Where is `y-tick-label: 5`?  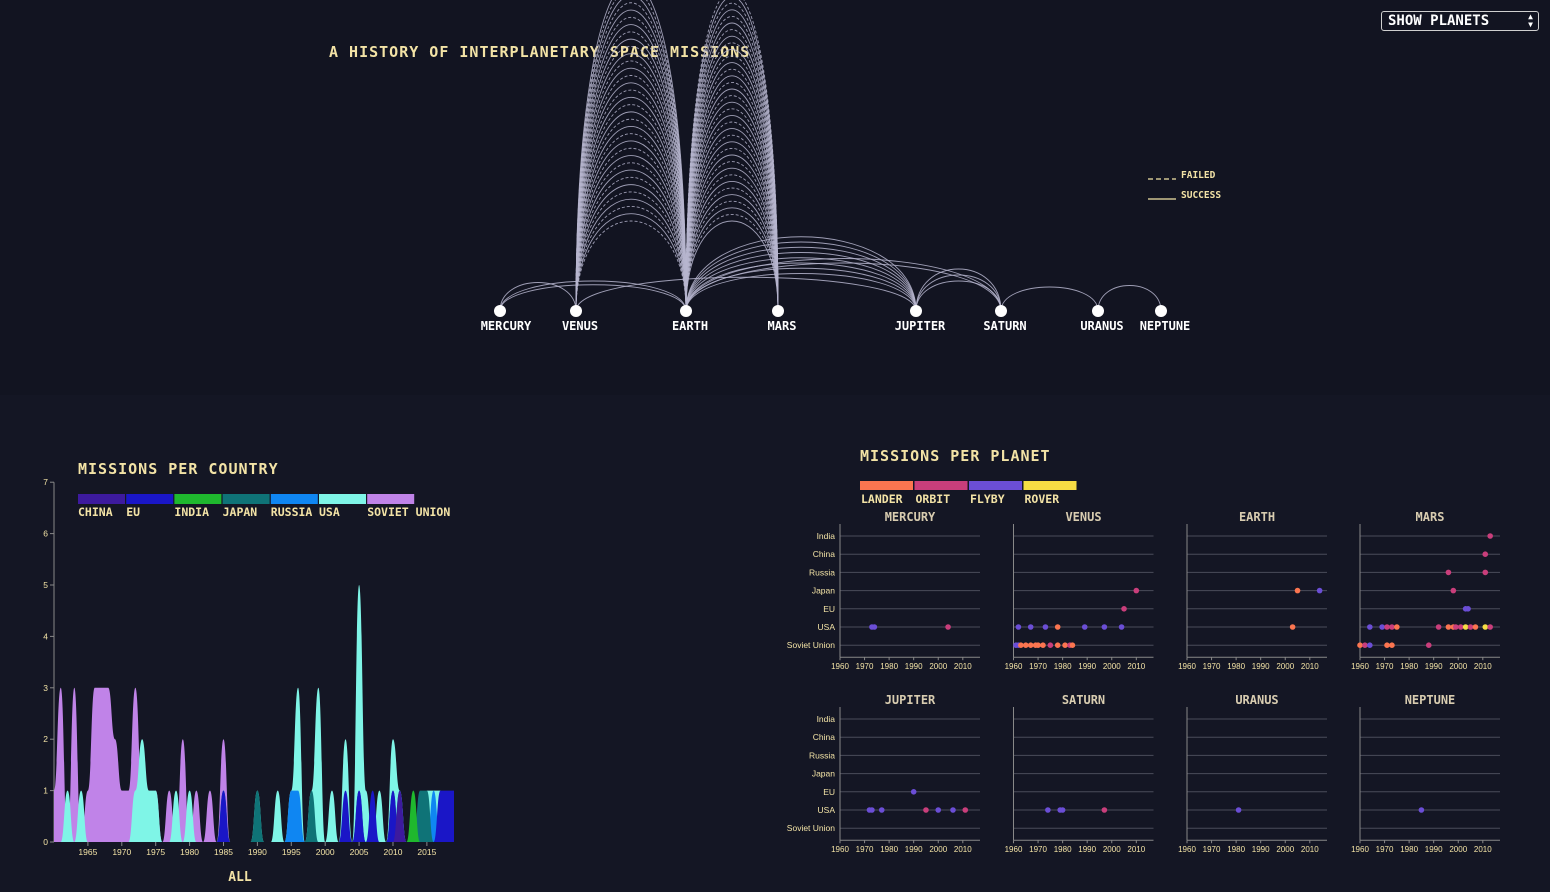
y-tick-label: 5 is located at coordinates (45, 585).